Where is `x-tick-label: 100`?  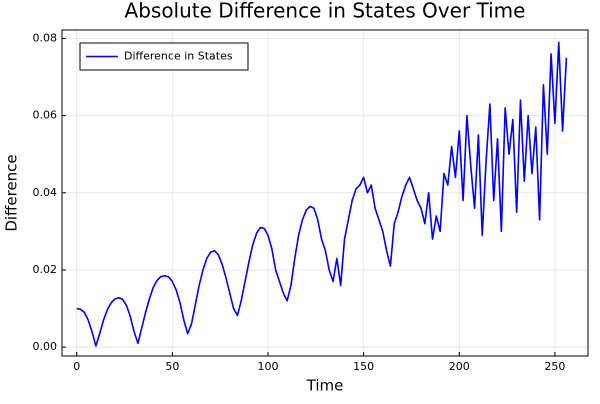
x-tick-label: 100 is located at coordinates (268, 366).